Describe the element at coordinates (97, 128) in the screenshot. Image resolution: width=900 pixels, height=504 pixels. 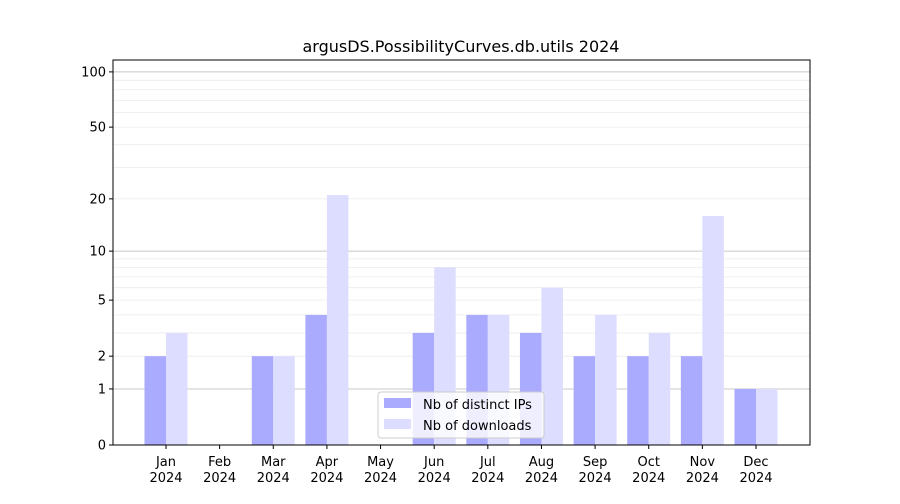
I see `y-tick-label: 50` at that location.